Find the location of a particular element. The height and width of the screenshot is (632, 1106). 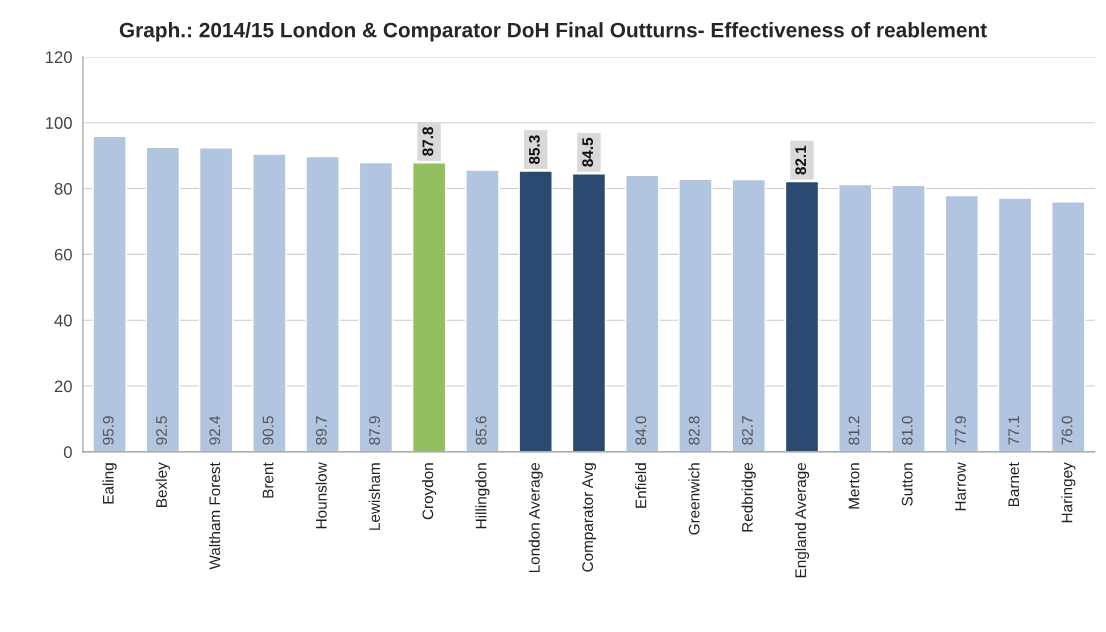

data-label: 81.0 is located at coordinates (907, 430).